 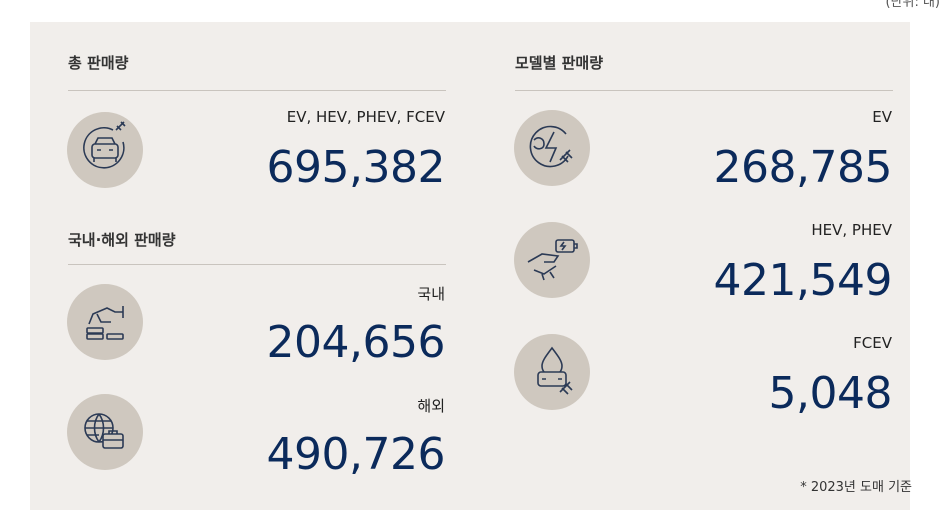 What do you see at coordinates (365, 117) in the screenshot?
I see `item-label: EV, HEV, PHEV, FCEV` at bounding box center [365, 117].